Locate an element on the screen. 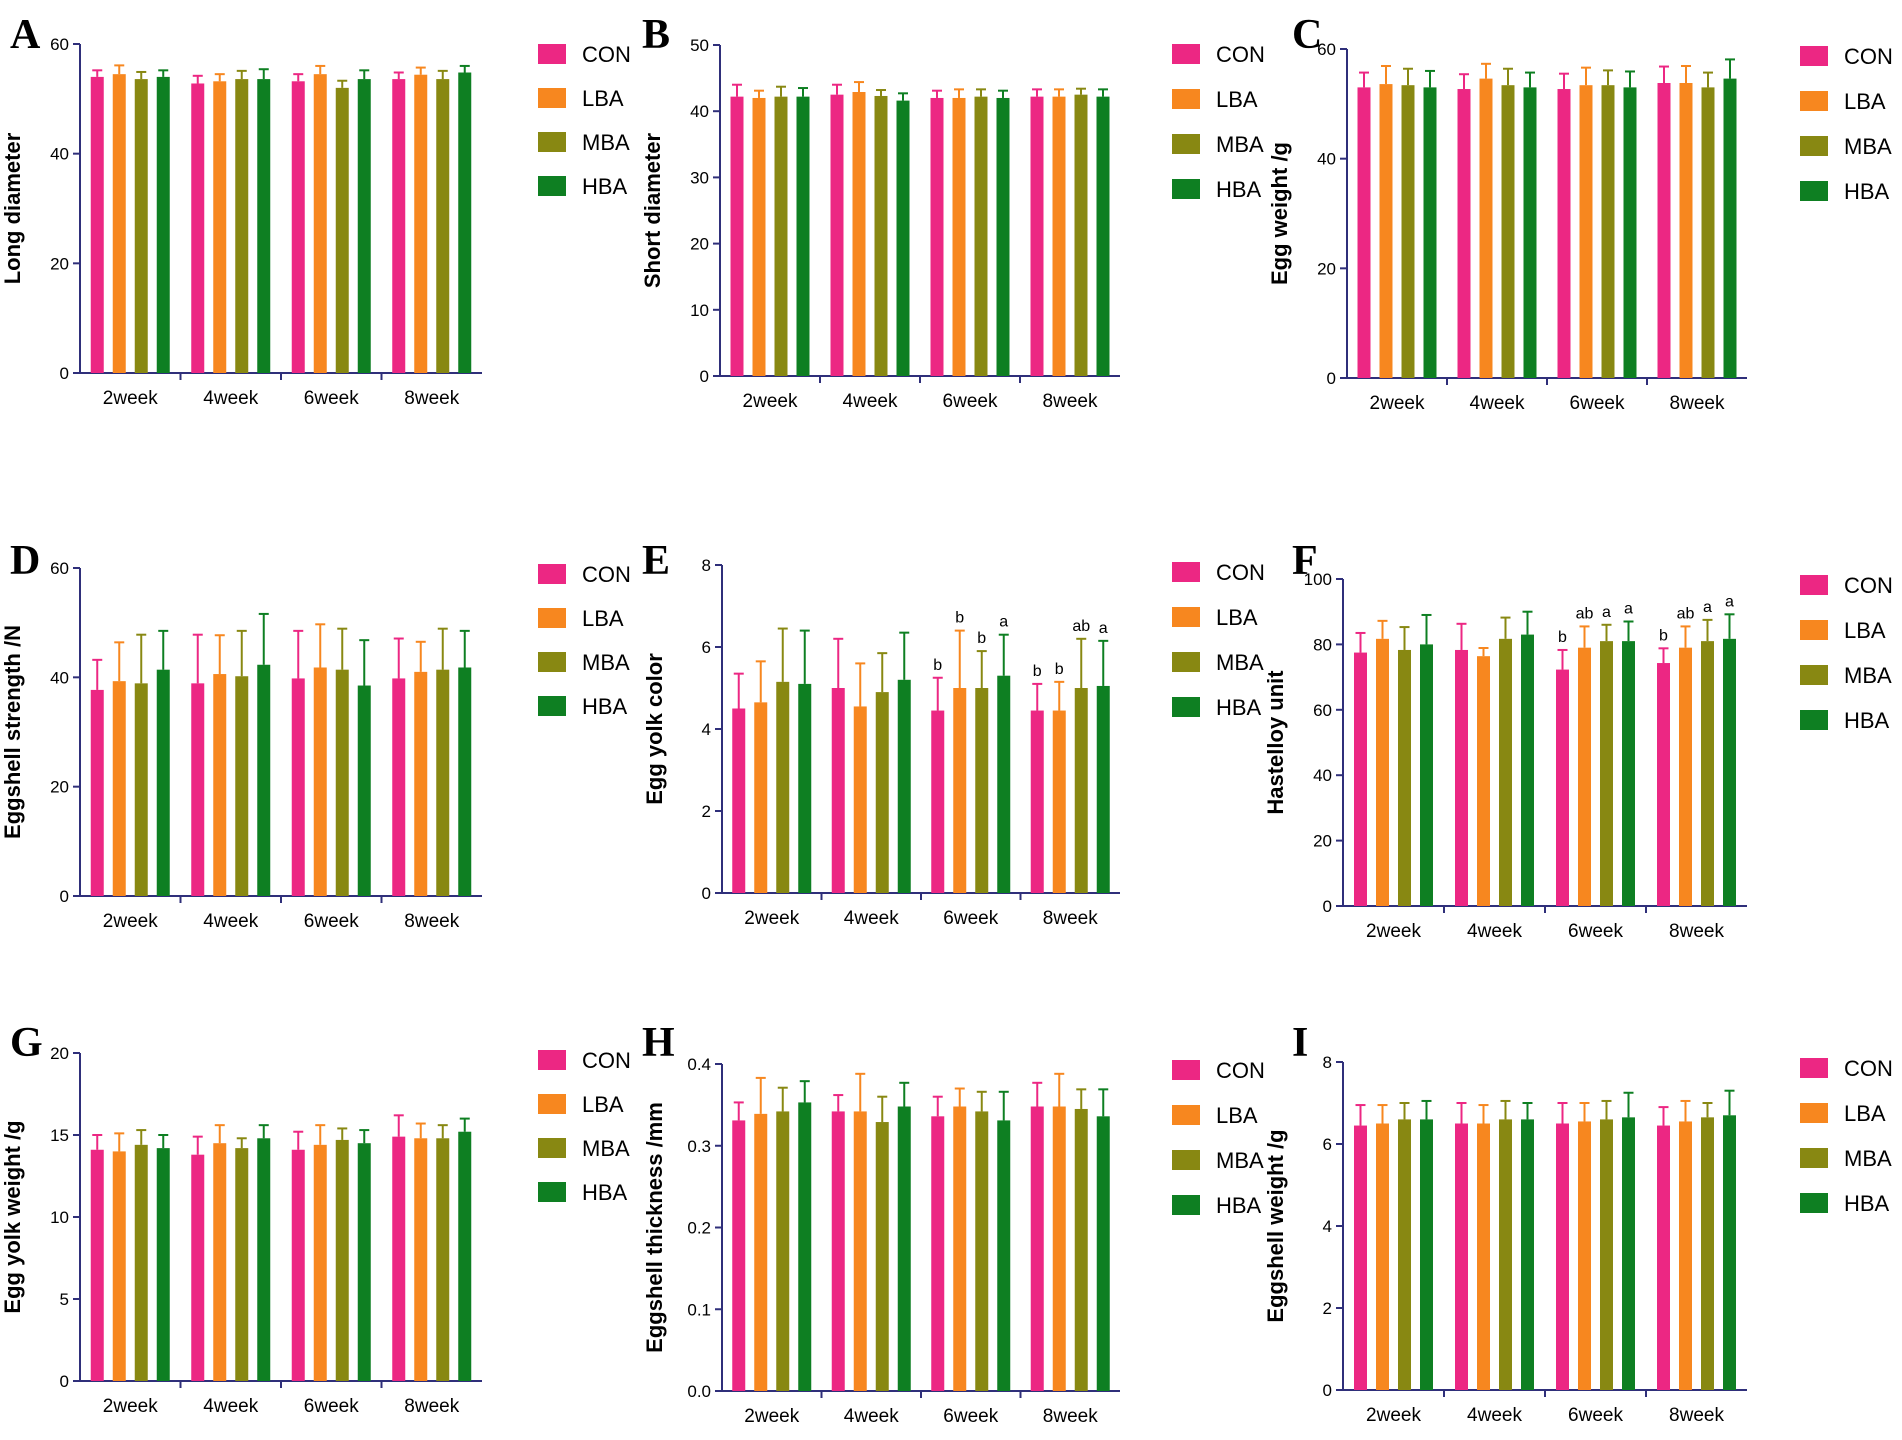 Image resolution: width=1902 pixels, height=1440 pixels. y-tick-label: 10 is located at coordinates (59, 1217).